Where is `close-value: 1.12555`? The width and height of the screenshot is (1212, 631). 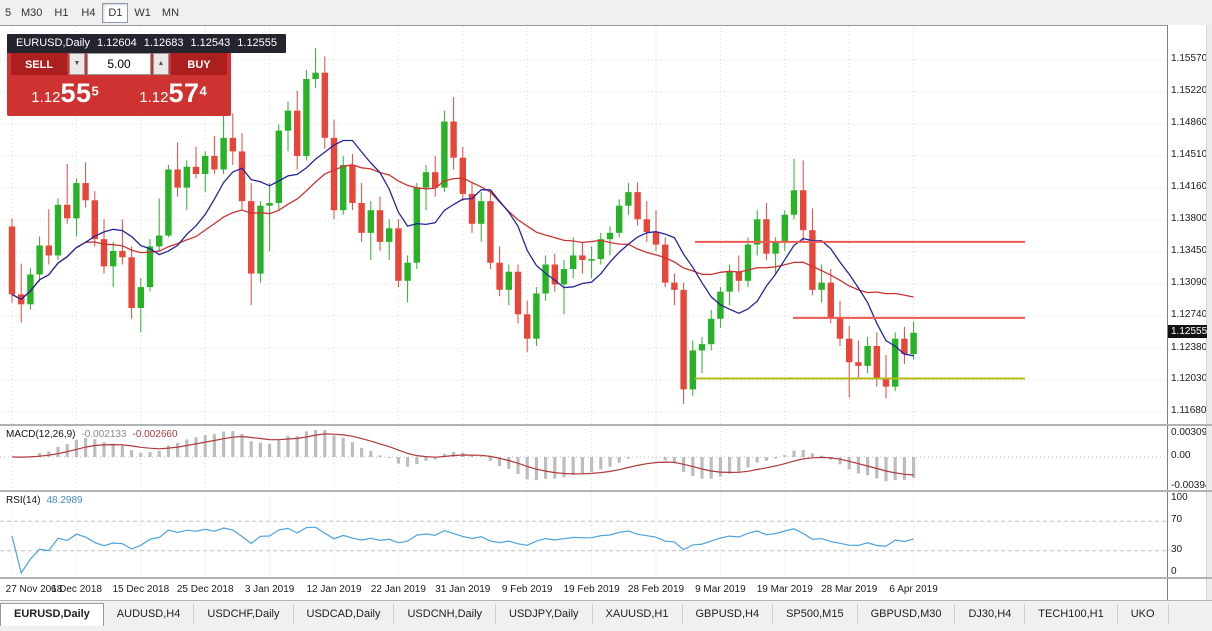
close-value: 1.12555 is located at coordinates (257, 43).